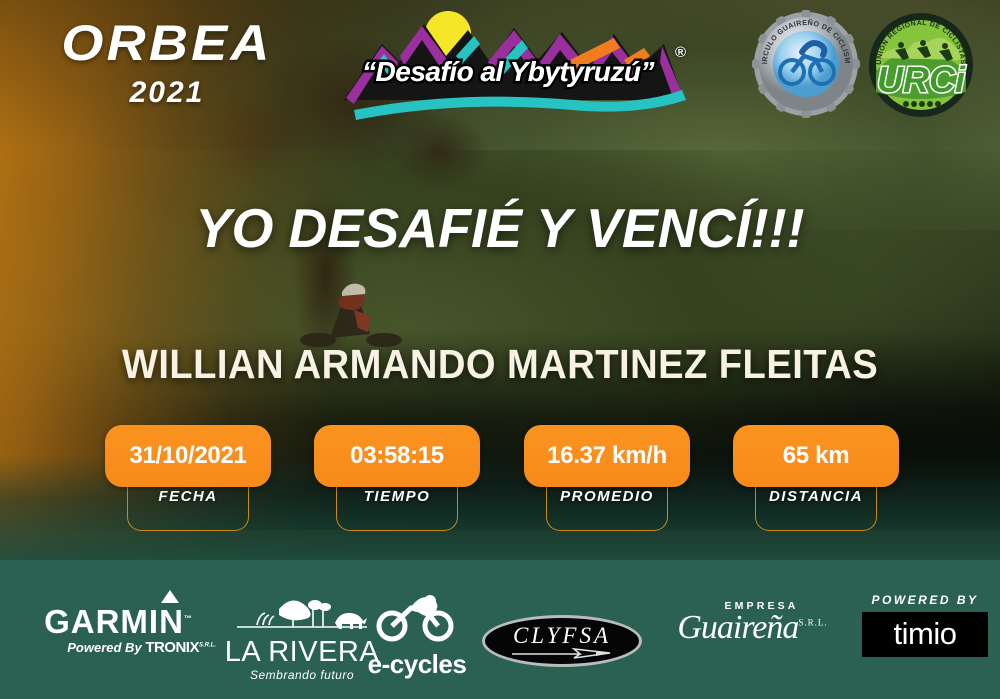  What do you see at coordinates (187, 618) in the screenshot?
I see `garmin-tm-icon: ™` at bounding box center [187, 618].